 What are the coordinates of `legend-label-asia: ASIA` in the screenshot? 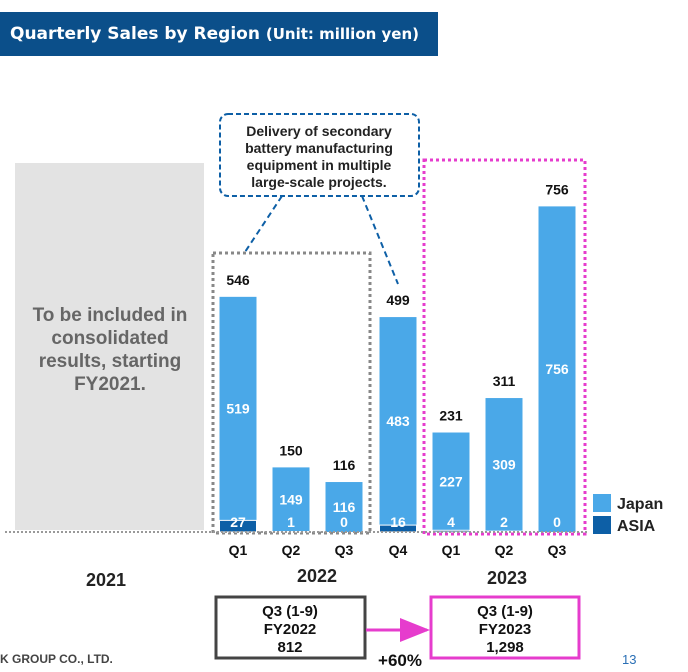 It's located at (636, 526).